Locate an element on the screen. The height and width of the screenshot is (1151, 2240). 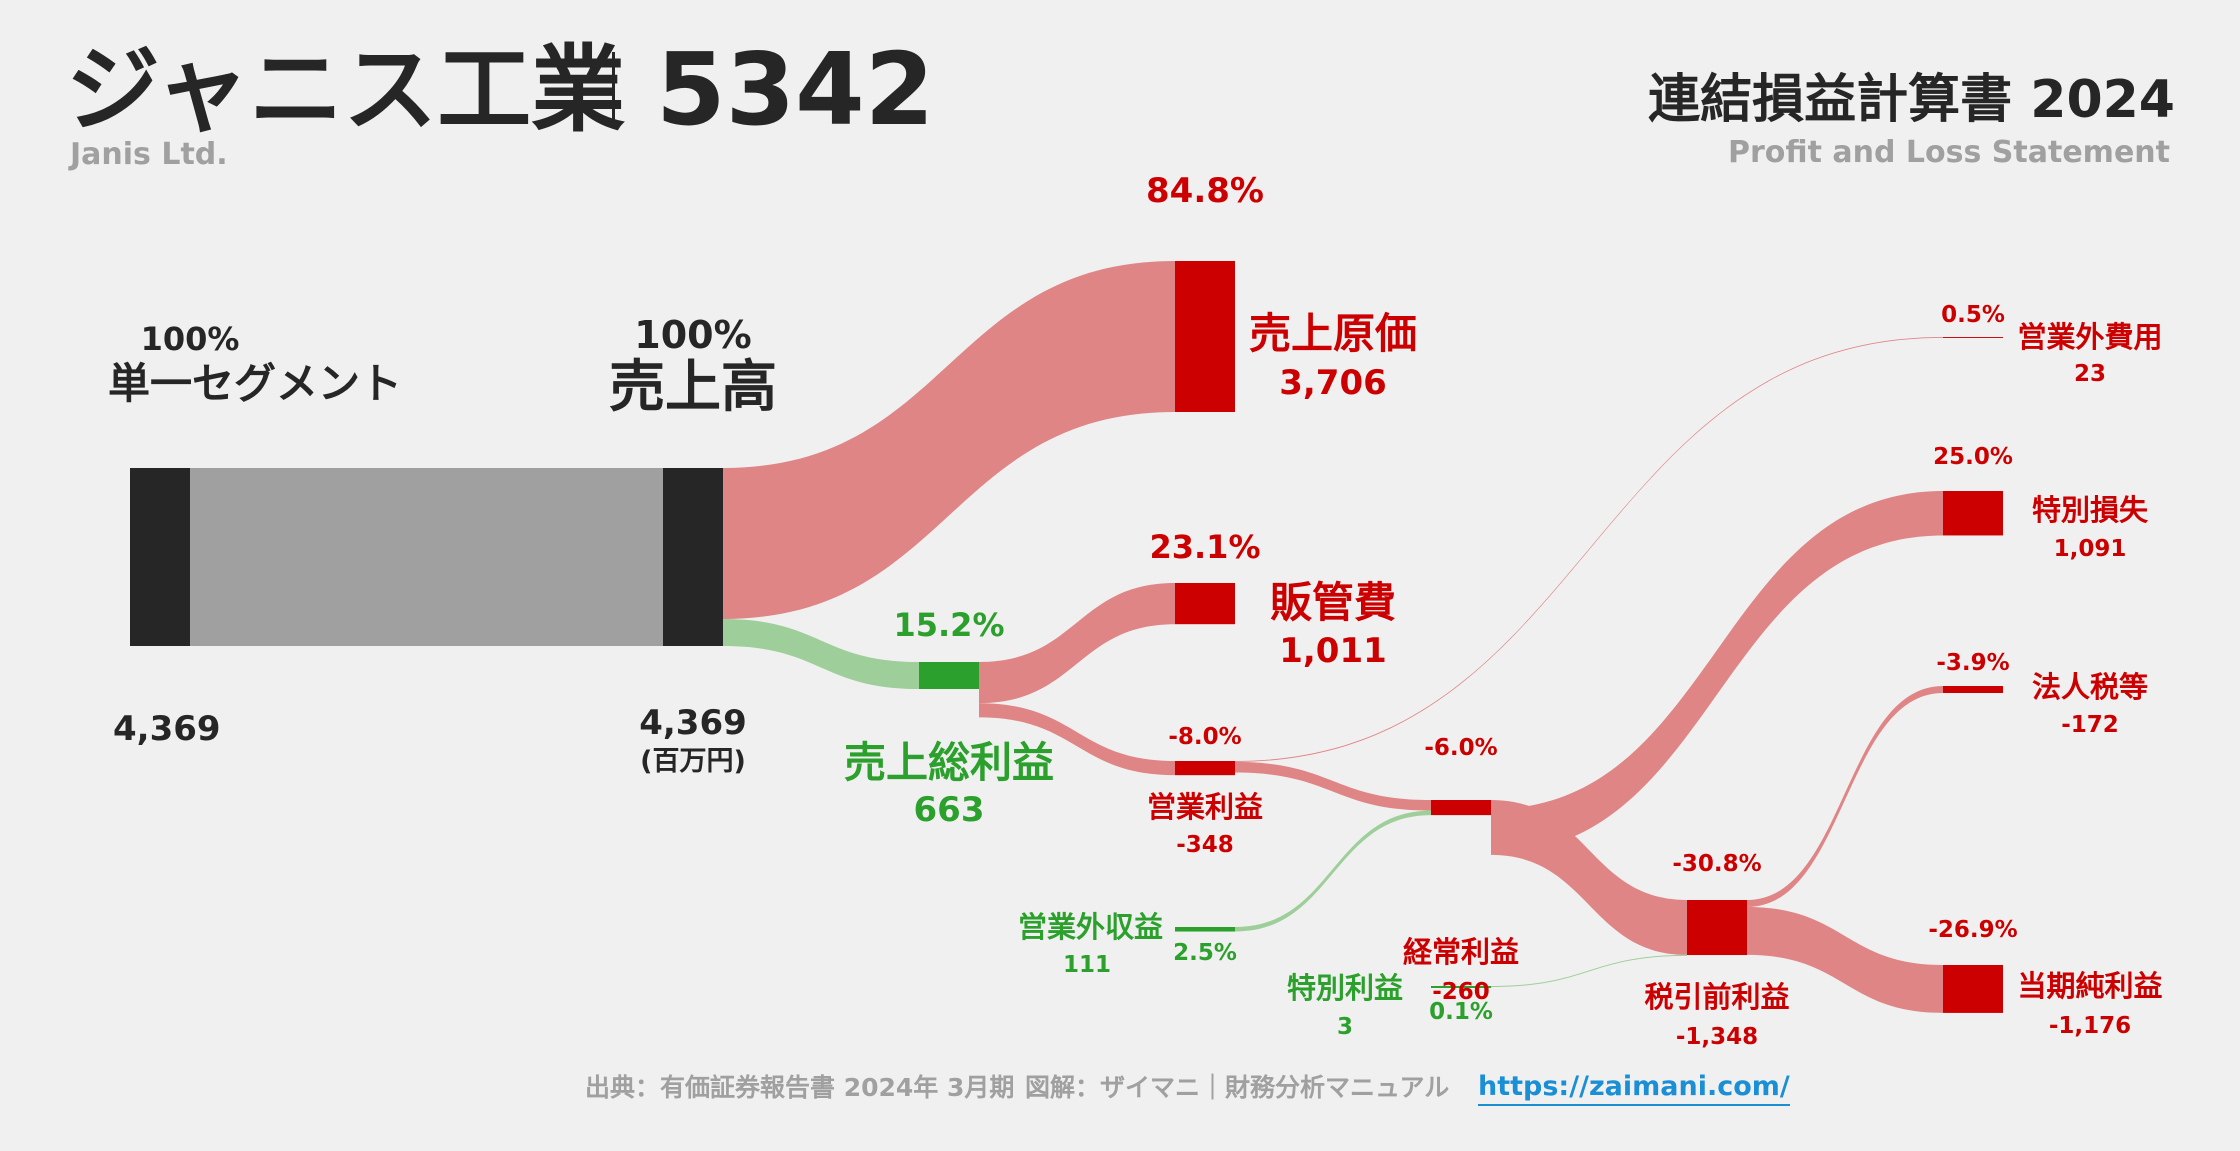
pretax-label: 税引前利益 is located at coordinates (1717, 997).